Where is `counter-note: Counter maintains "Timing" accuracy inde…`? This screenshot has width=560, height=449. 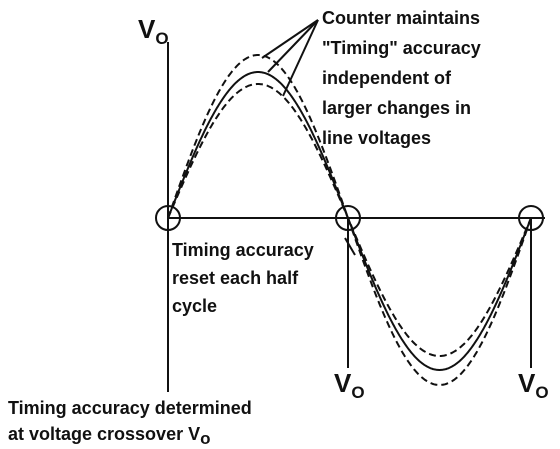
counter-note: Counter maintains "Timing" accuracy inde… is located at coordinates (401, 78).